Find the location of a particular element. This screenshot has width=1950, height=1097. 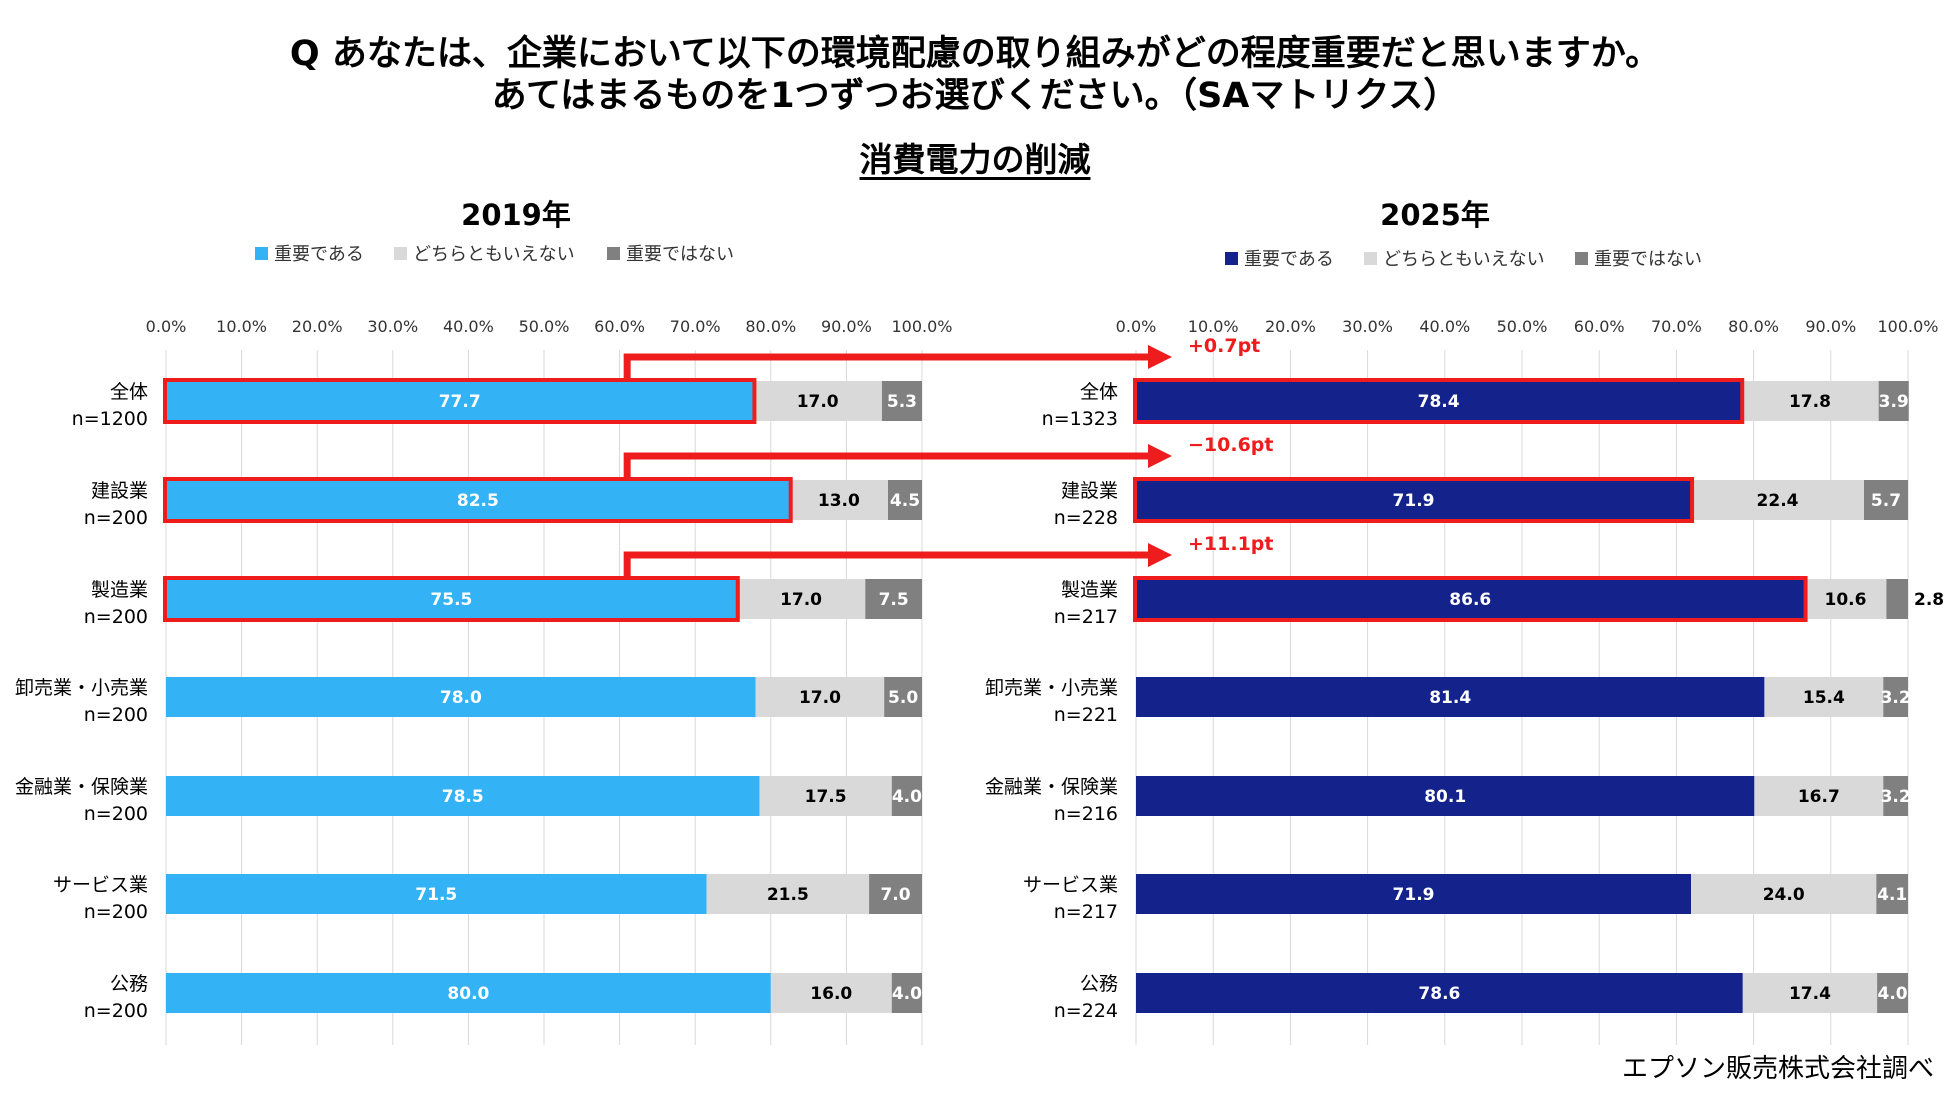

category-label: 建設業 is located at coordinates (119, 491).